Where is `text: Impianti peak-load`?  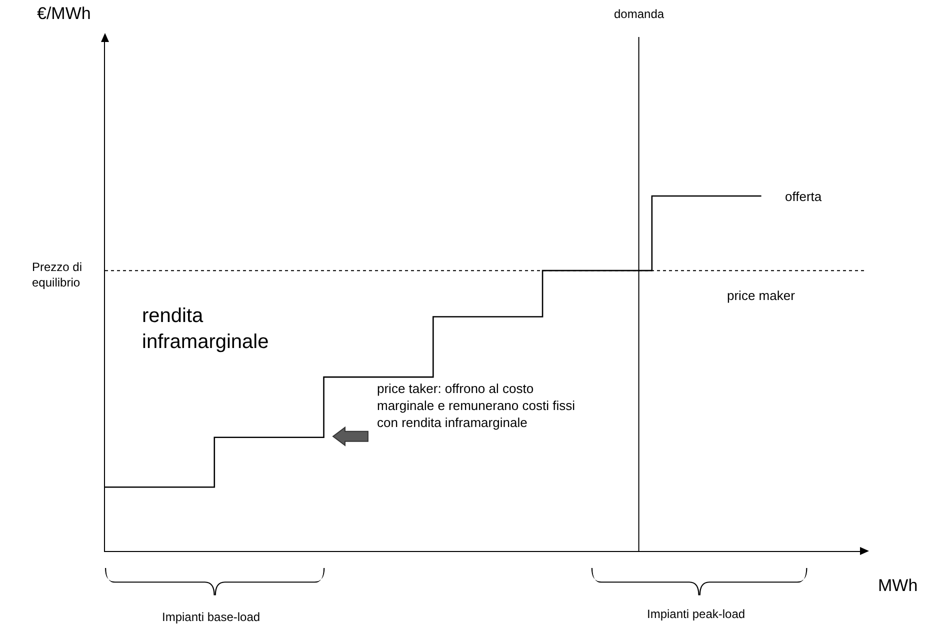
text: Impianti peak-load is located at coordinates (696, 614).